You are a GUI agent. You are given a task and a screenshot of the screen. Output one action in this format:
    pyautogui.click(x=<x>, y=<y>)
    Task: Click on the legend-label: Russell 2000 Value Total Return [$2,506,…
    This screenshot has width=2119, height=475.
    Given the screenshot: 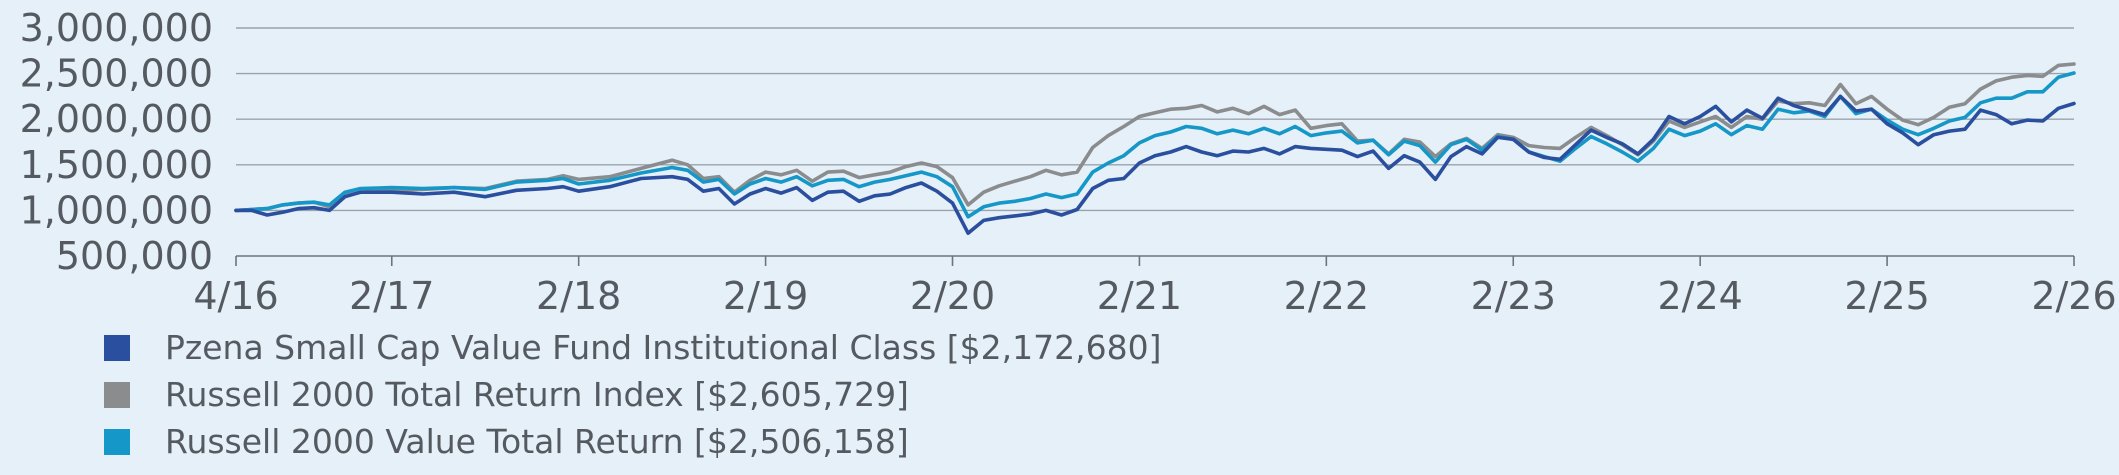 What is the action you would take?
    pyautogui.click(x=537, y=441)
    